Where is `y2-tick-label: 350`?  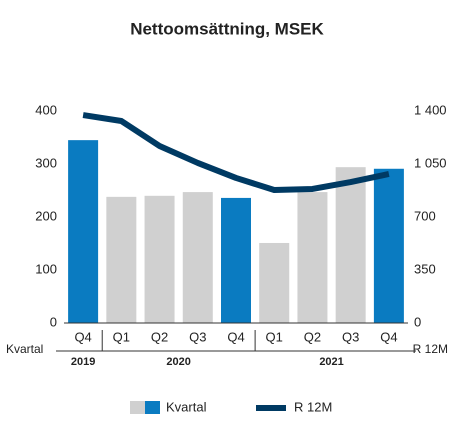
y2-tick-label: 350 is located at coordinates (425, 268).